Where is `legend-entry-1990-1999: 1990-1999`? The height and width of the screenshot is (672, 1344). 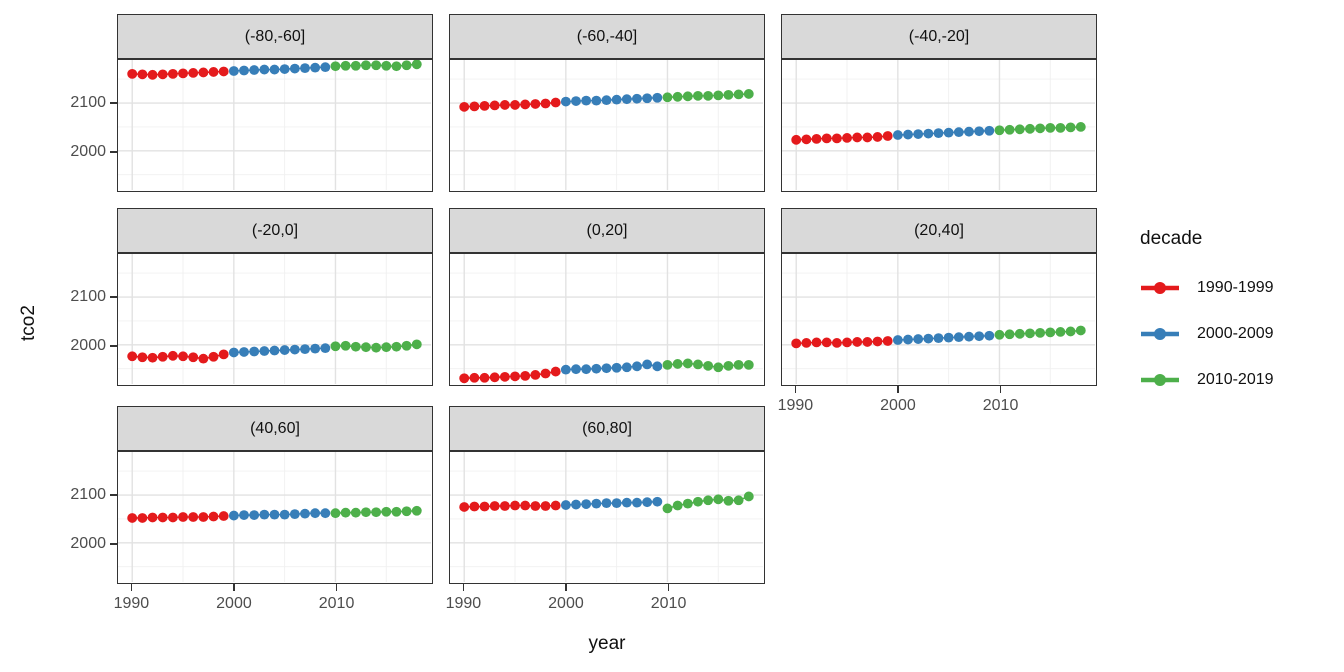 legend-entry-1990-1999: 1990-1999 is located at coordinates (1240, 288).